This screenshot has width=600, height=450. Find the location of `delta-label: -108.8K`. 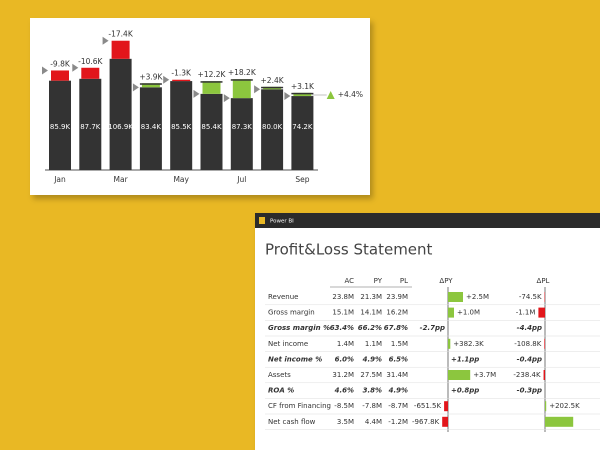

delta-label: -108.8K is located at coordinates (528, 344).